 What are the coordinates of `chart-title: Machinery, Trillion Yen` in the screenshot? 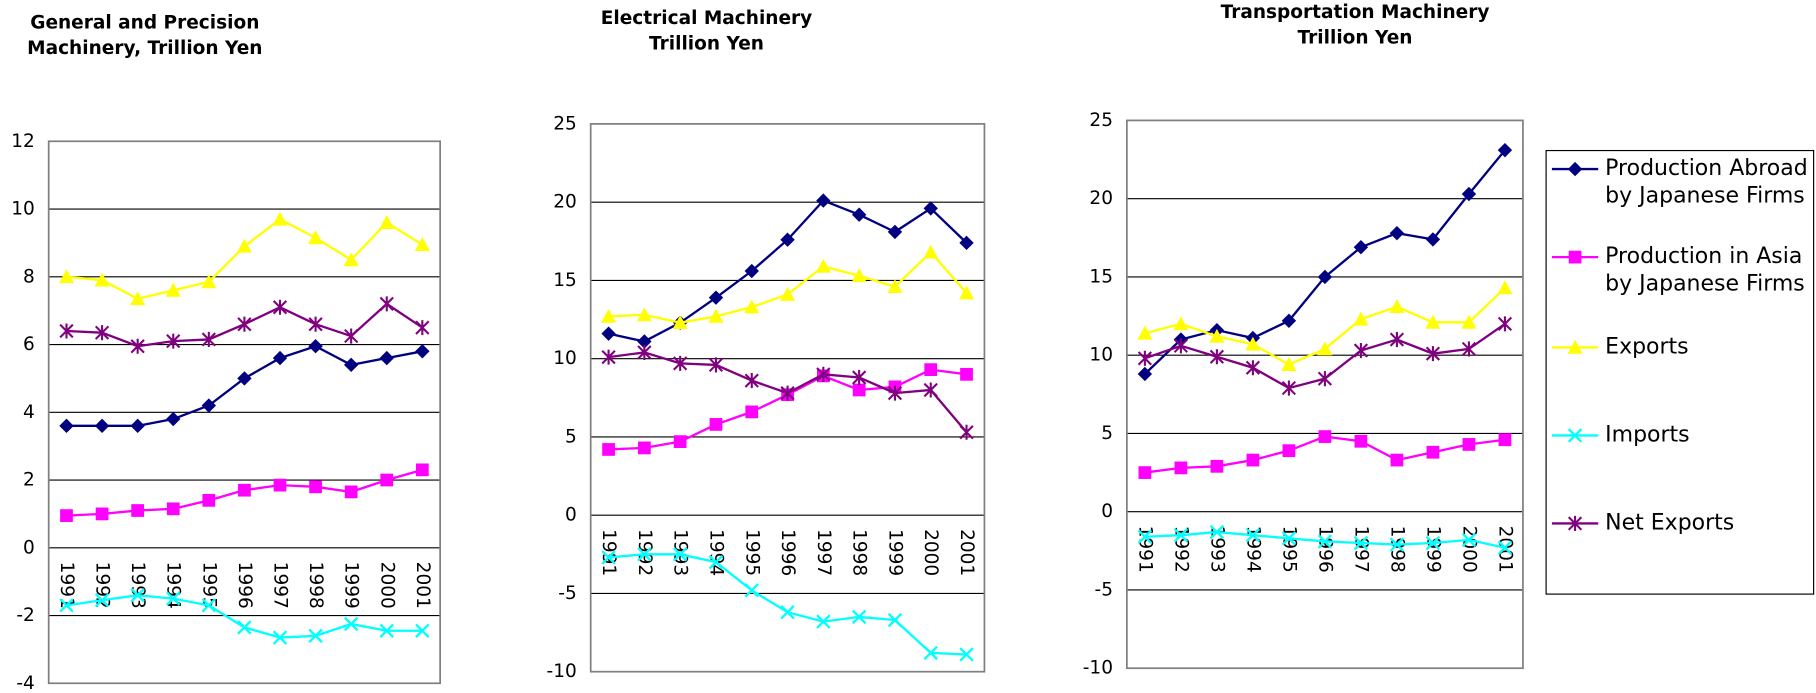 It's located at (144, 48).